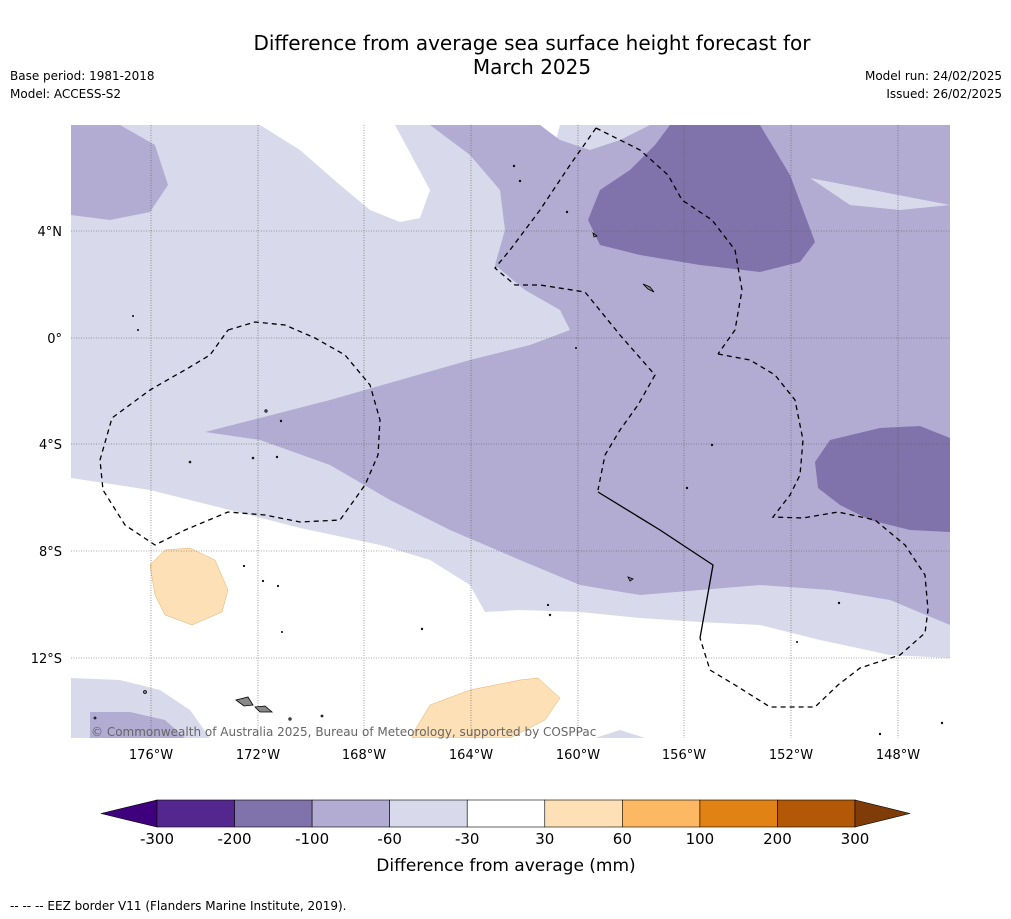  What do you see at coordinates (82, 85) in the screenshot?
I see `meta-left: Base period: 1981-2018 Model: ACCESS-S2` at bounding box center [82, 85].